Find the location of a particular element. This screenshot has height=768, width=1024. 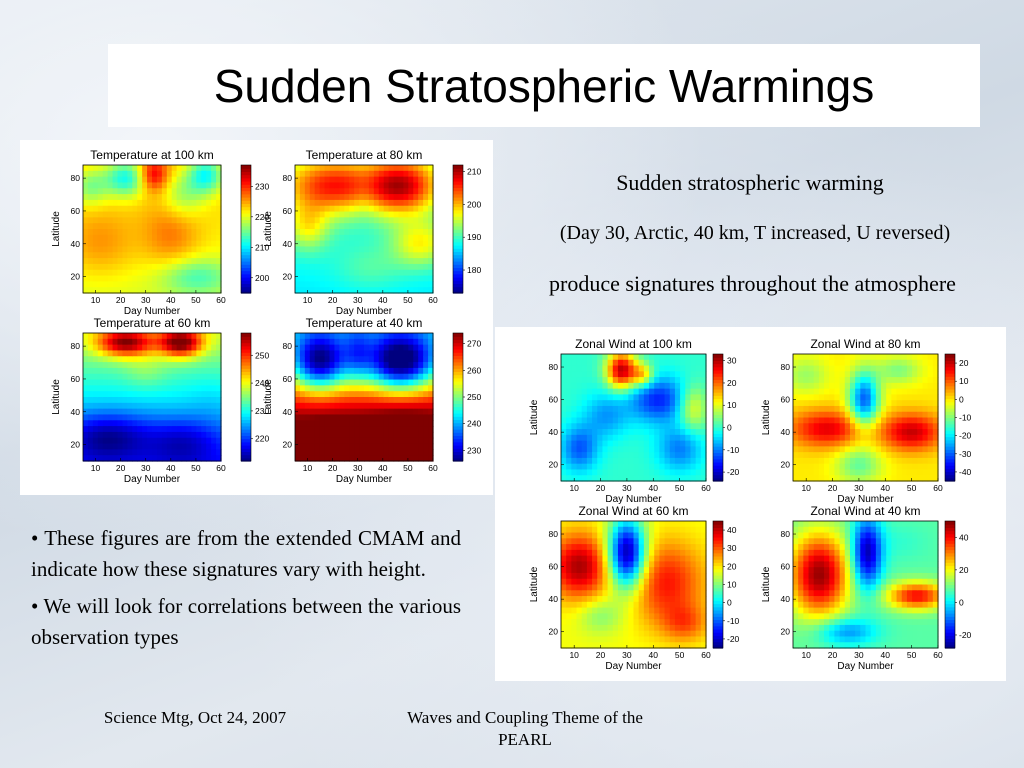

x-axis-label: Day Number is located at coordinates (633, 666).